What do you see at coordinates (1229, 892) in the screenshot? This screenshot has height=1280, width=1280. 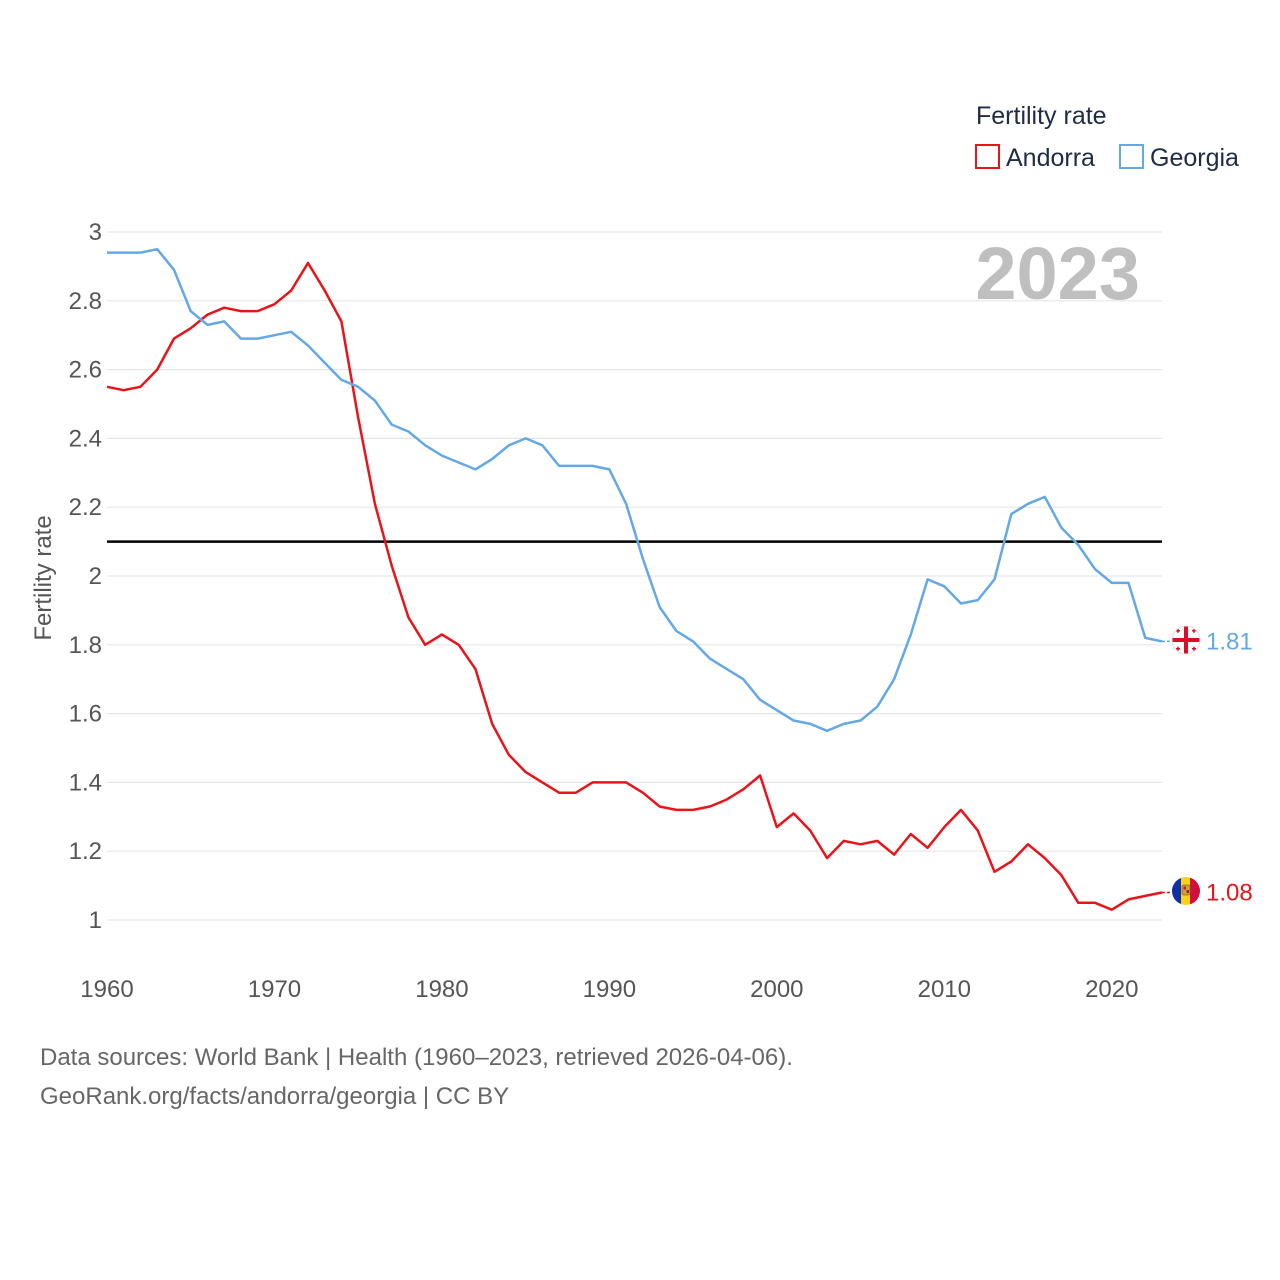 I see `andorra-end-value: 1.08` at bounding box center [1229, 892].